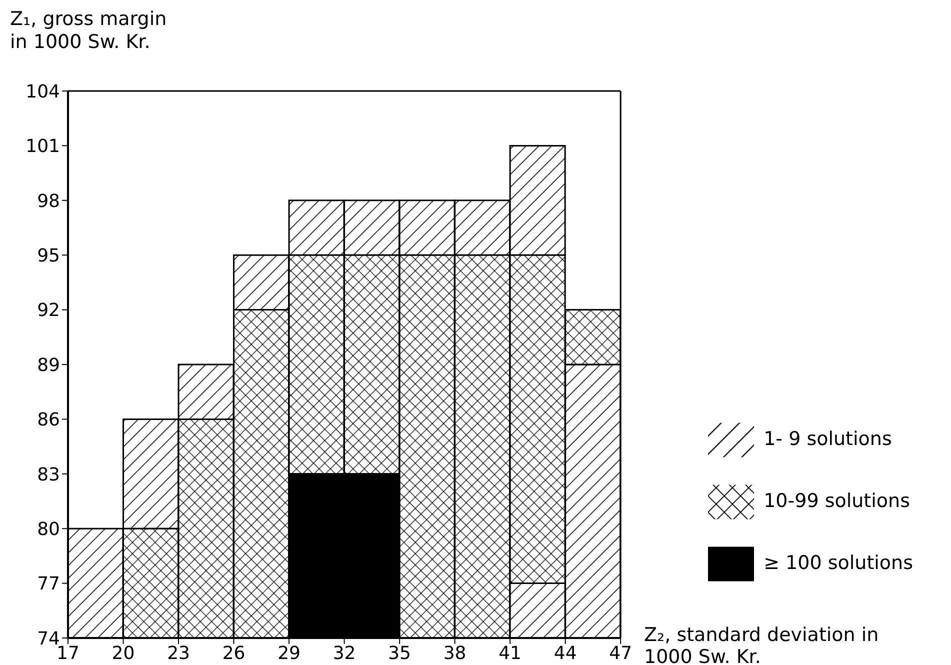 The height and width of the screenshot is (665, 951). I want to click on y-tick-label: 98, so click(48, 201).